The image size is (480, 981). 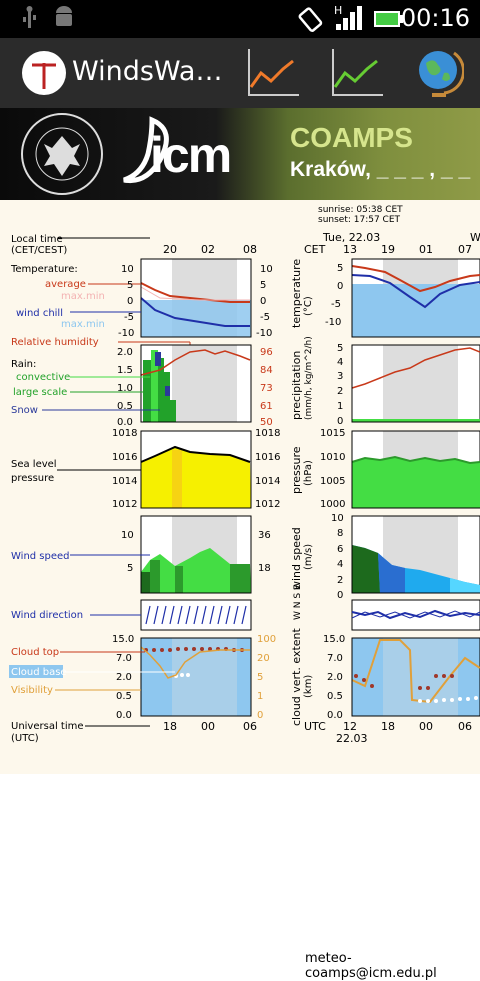 What do you see at coordinates (351, 237) in the screenshot?
I see `date-top: Tue, 22.03` at bounding box center [351, 237].